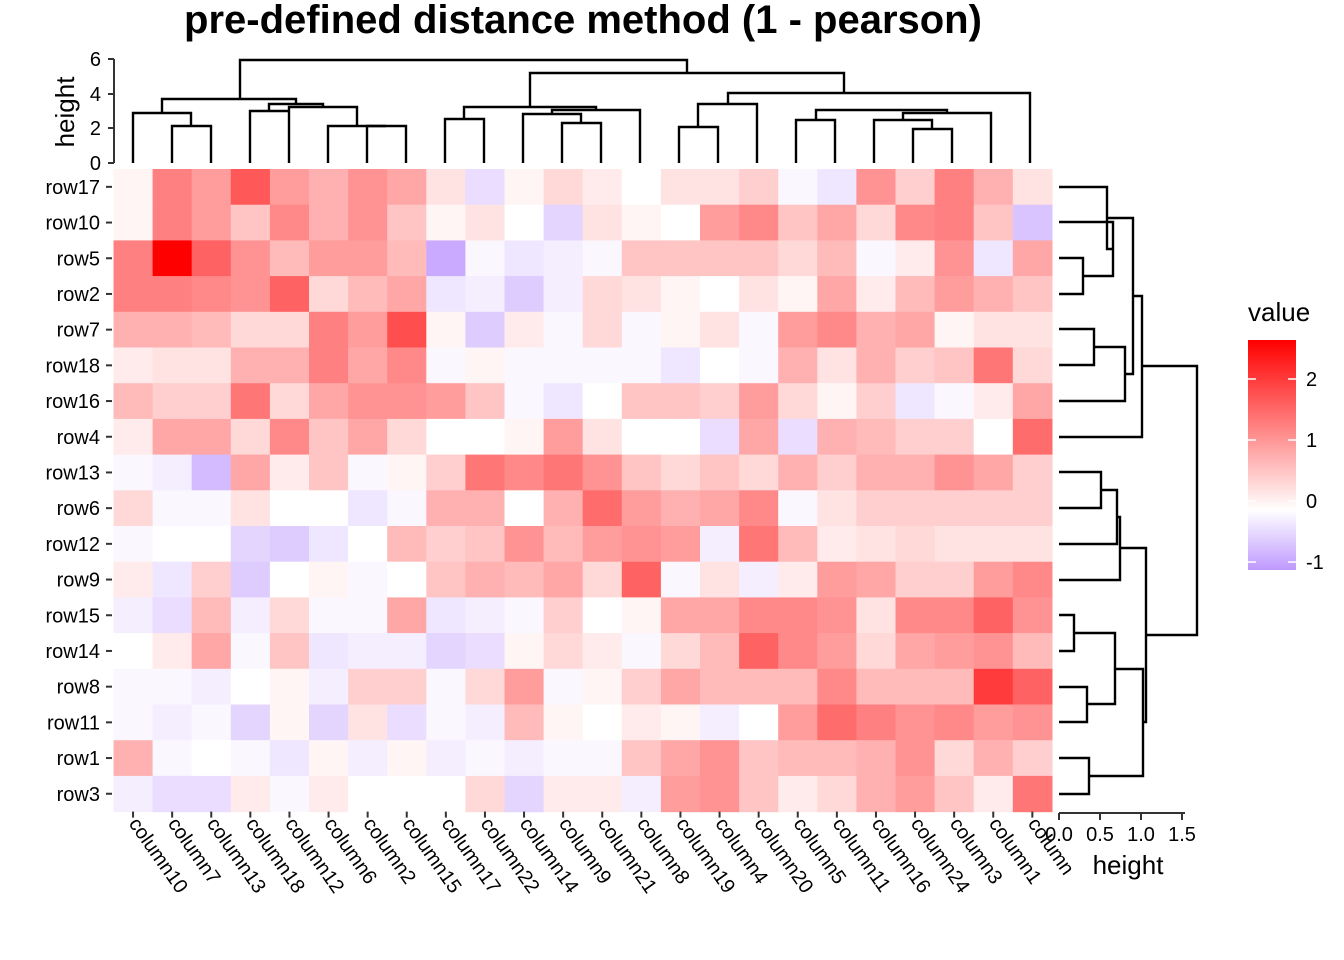 This screenshot has width=1344, height=960. I want to click on right-dendrogram-ticks: 0.0 0.5 1.0 1.5, so click(1120, 829).